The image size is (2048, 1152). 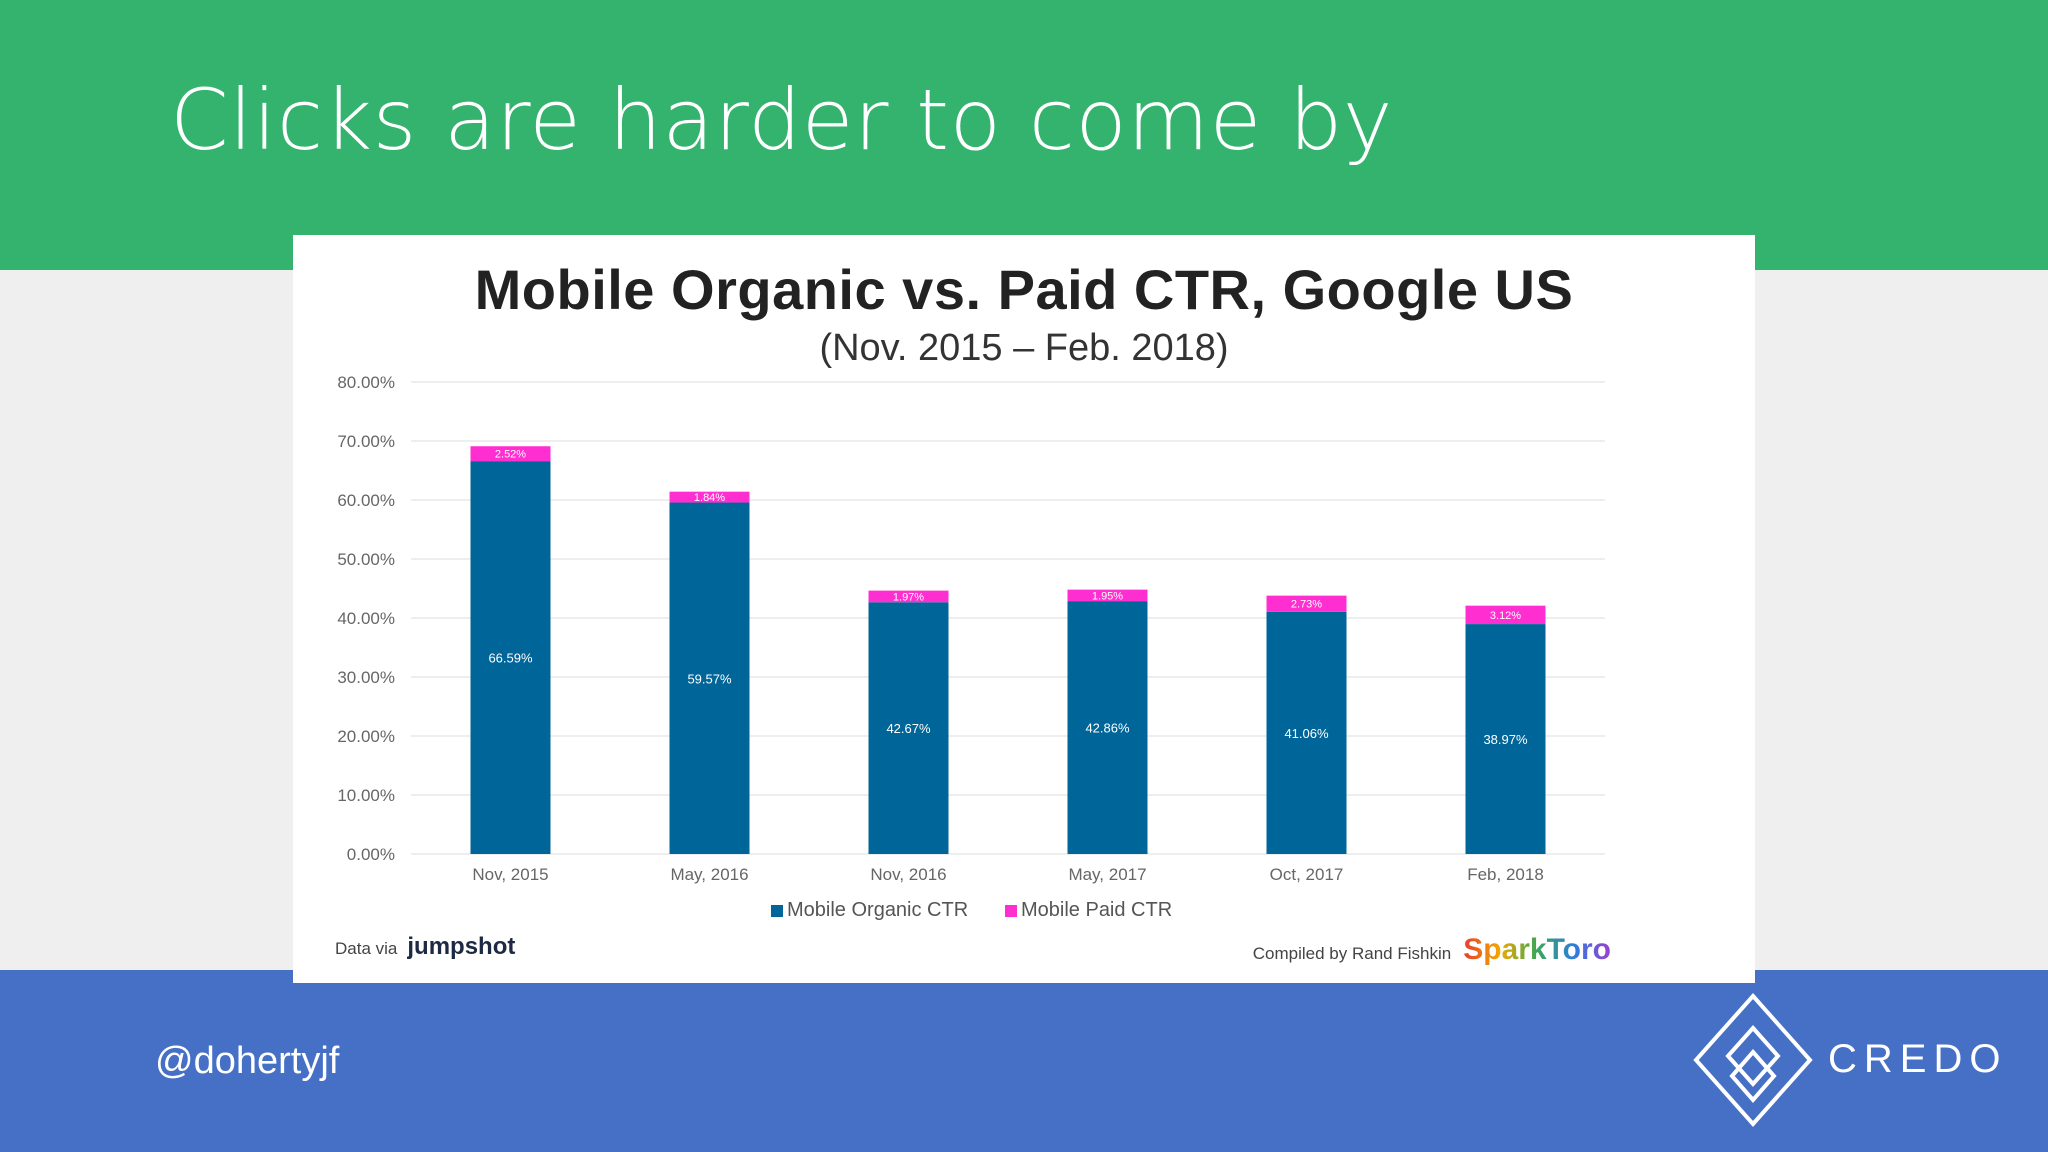 I want to click on y-tick-label: 80.00%, so click(x=366, y=382).